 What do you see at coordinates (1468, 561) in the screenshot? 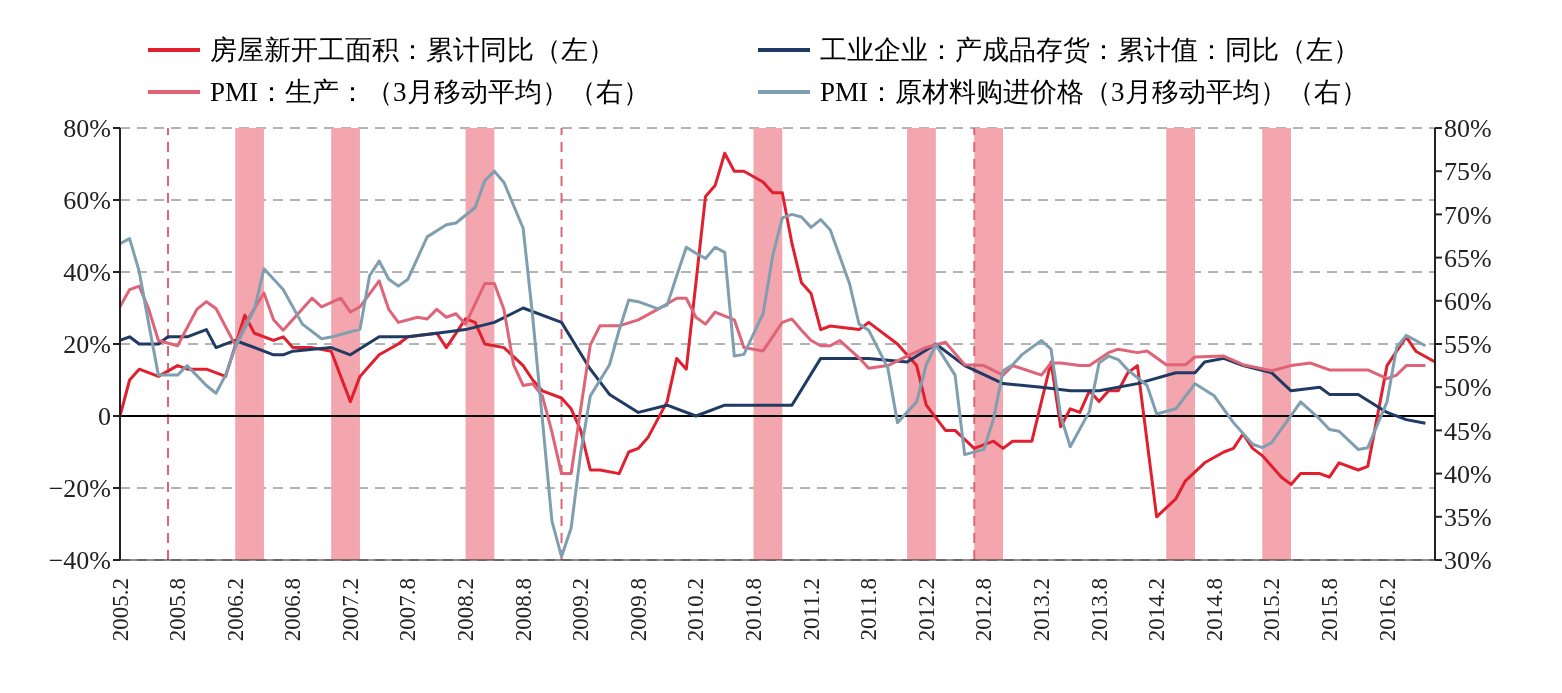
I see `y2-tick-label: 30%` at bounding box center [1468, 561].